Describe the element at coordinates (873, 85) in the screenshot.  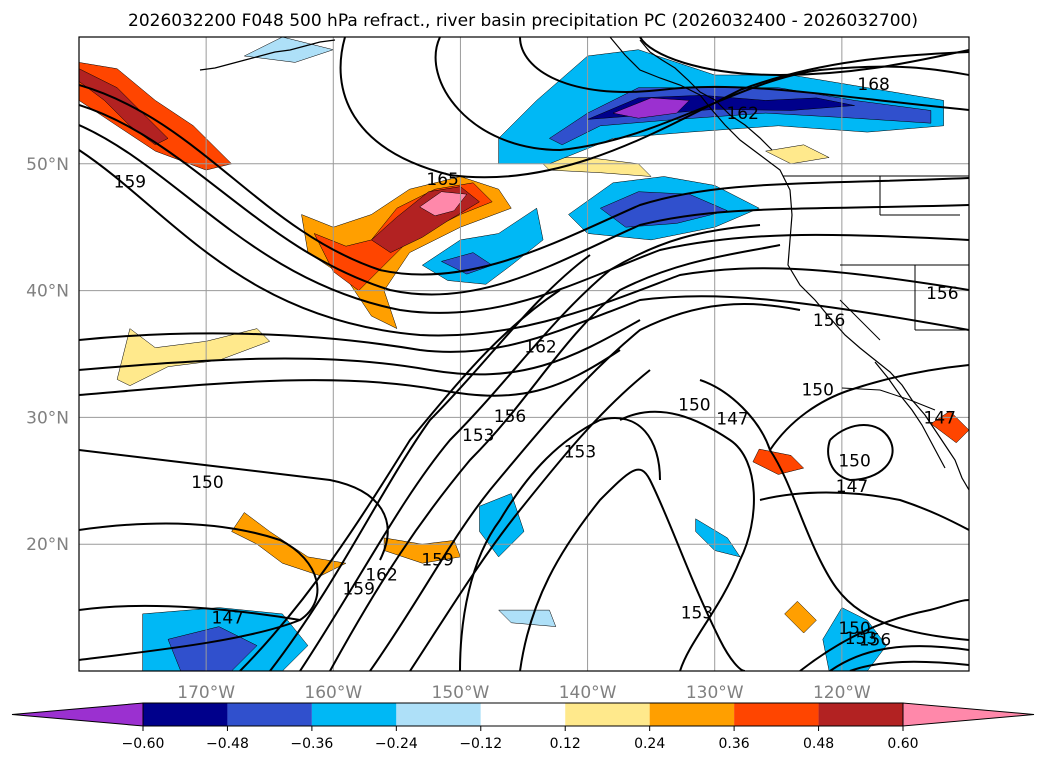
I see `contour-label: 168` at that location.